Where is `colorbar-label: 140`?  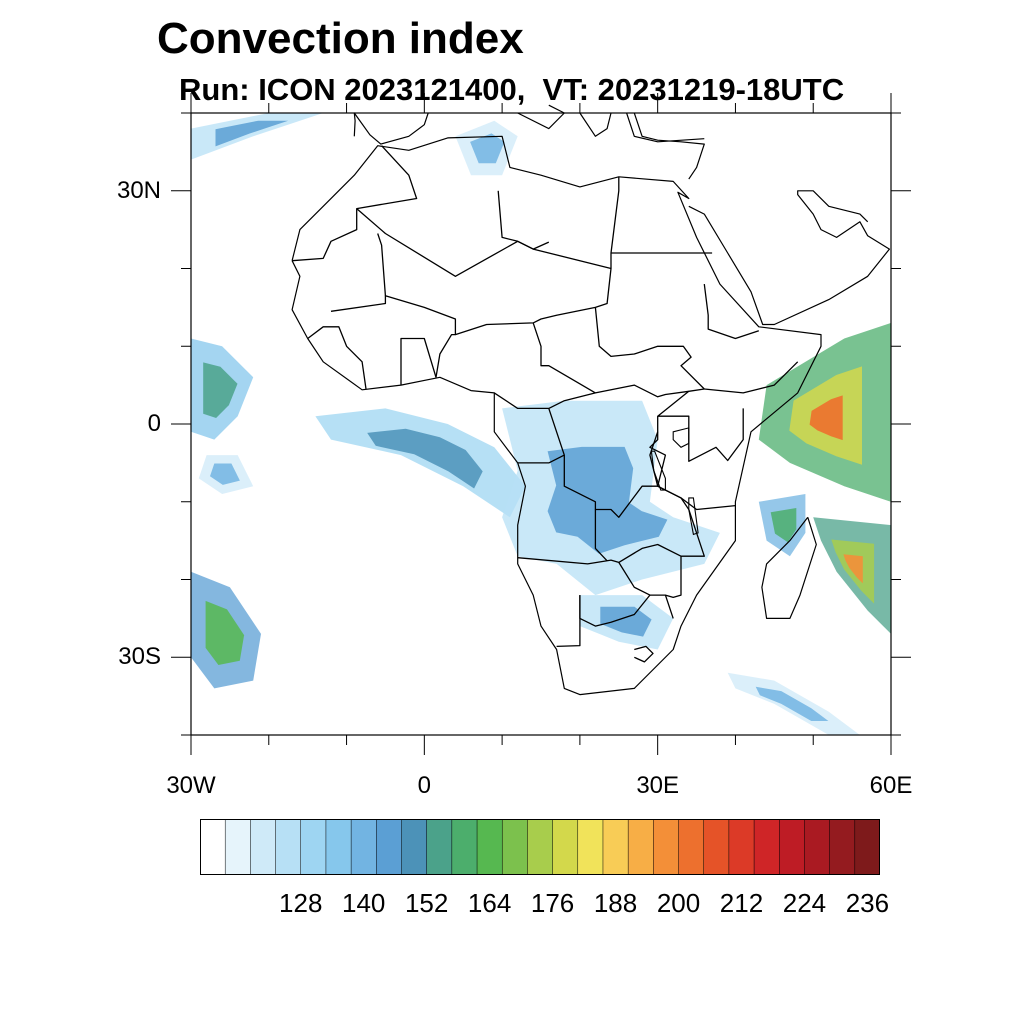 colorbar-label: 140 is located at coordinates (364, 903).